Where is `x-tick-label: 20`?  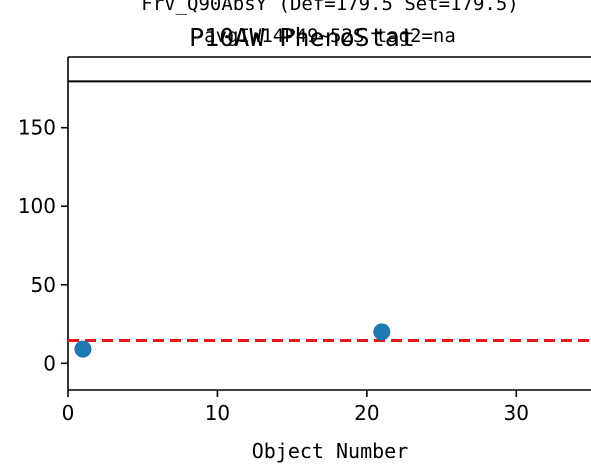
x-tick-label: 20 is located at coordinates (366, 413).